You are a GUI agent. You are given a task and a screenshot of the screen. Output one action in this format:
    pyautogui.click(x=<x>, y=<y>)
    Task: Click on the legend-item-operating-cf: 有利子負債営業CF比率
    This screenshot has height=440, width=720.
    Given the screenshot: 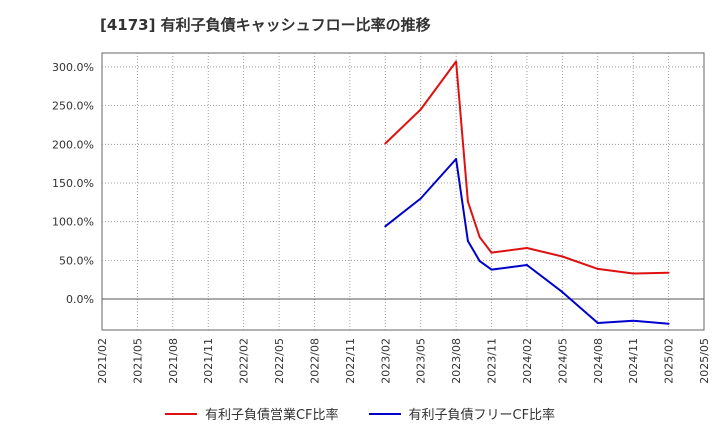 What is the action you would take?
    pyautogui.click(x=251, y=413)
    